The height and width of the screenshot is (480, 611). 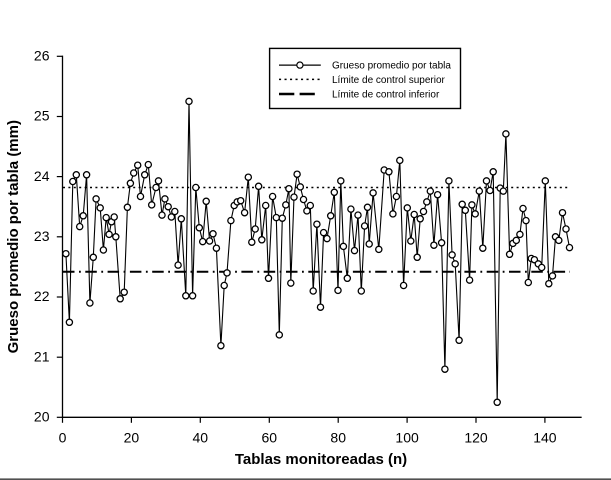 What do you see at coordinates (386, 95) in the screenshot?
I see `svg-text: Límite de control inferior` at bounding box center [386, 95].